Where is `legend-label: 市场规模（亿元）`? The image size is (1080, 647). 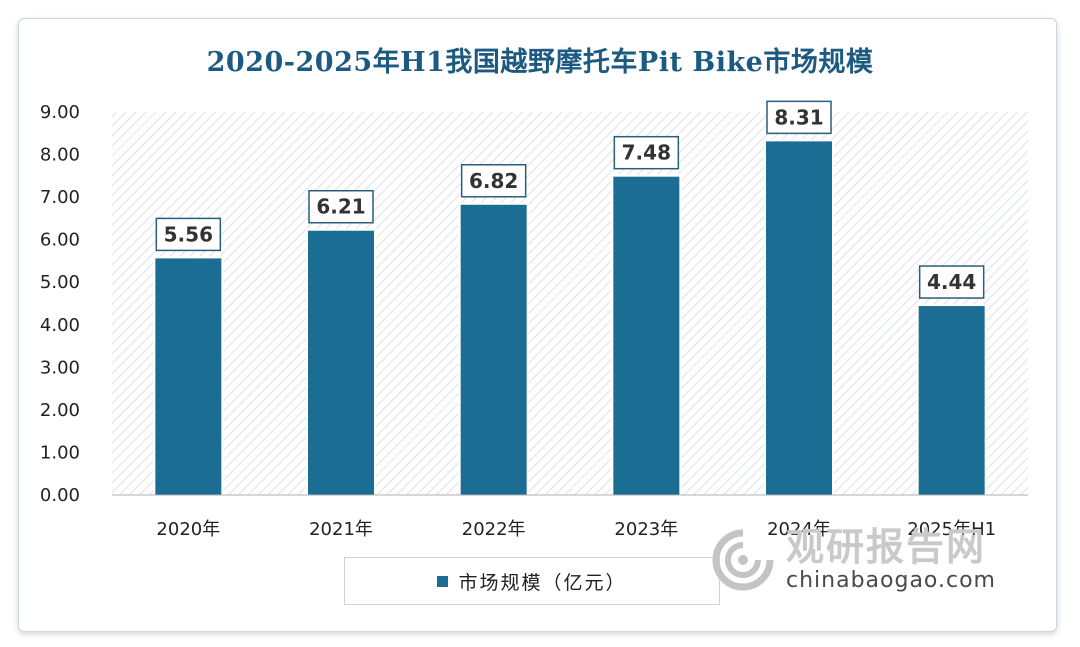
legend-label: 市场规模（亿元） is located at coordinates (542, 582).